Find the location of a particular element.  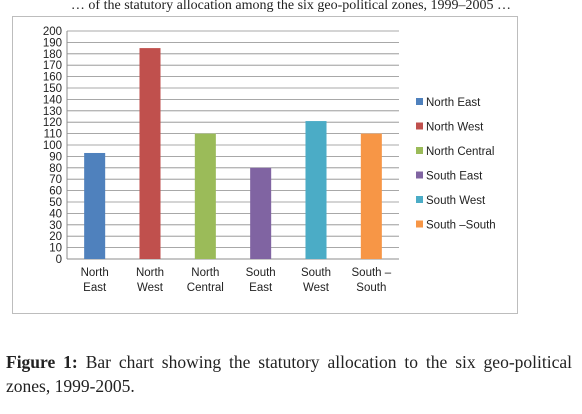

legend-label: North West is located at coordinates (455, 128).